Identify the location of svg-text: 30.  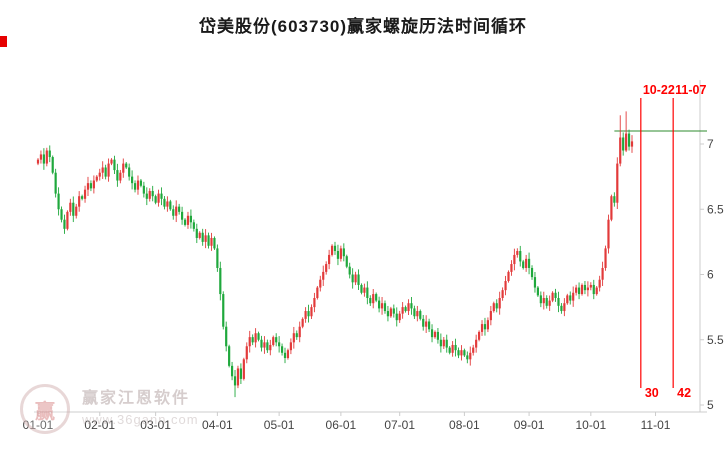
(652, 393).